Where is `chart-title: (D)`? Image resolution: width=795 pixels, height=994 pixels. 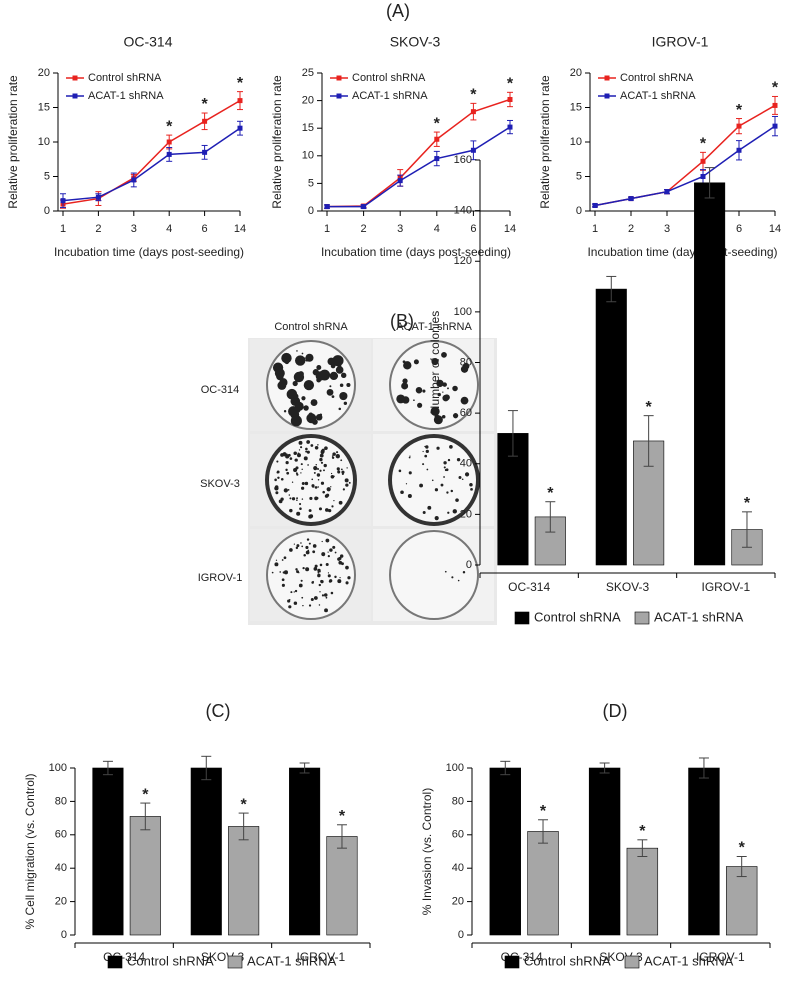
chart-title: (D) is located at coordinates (615, 711).